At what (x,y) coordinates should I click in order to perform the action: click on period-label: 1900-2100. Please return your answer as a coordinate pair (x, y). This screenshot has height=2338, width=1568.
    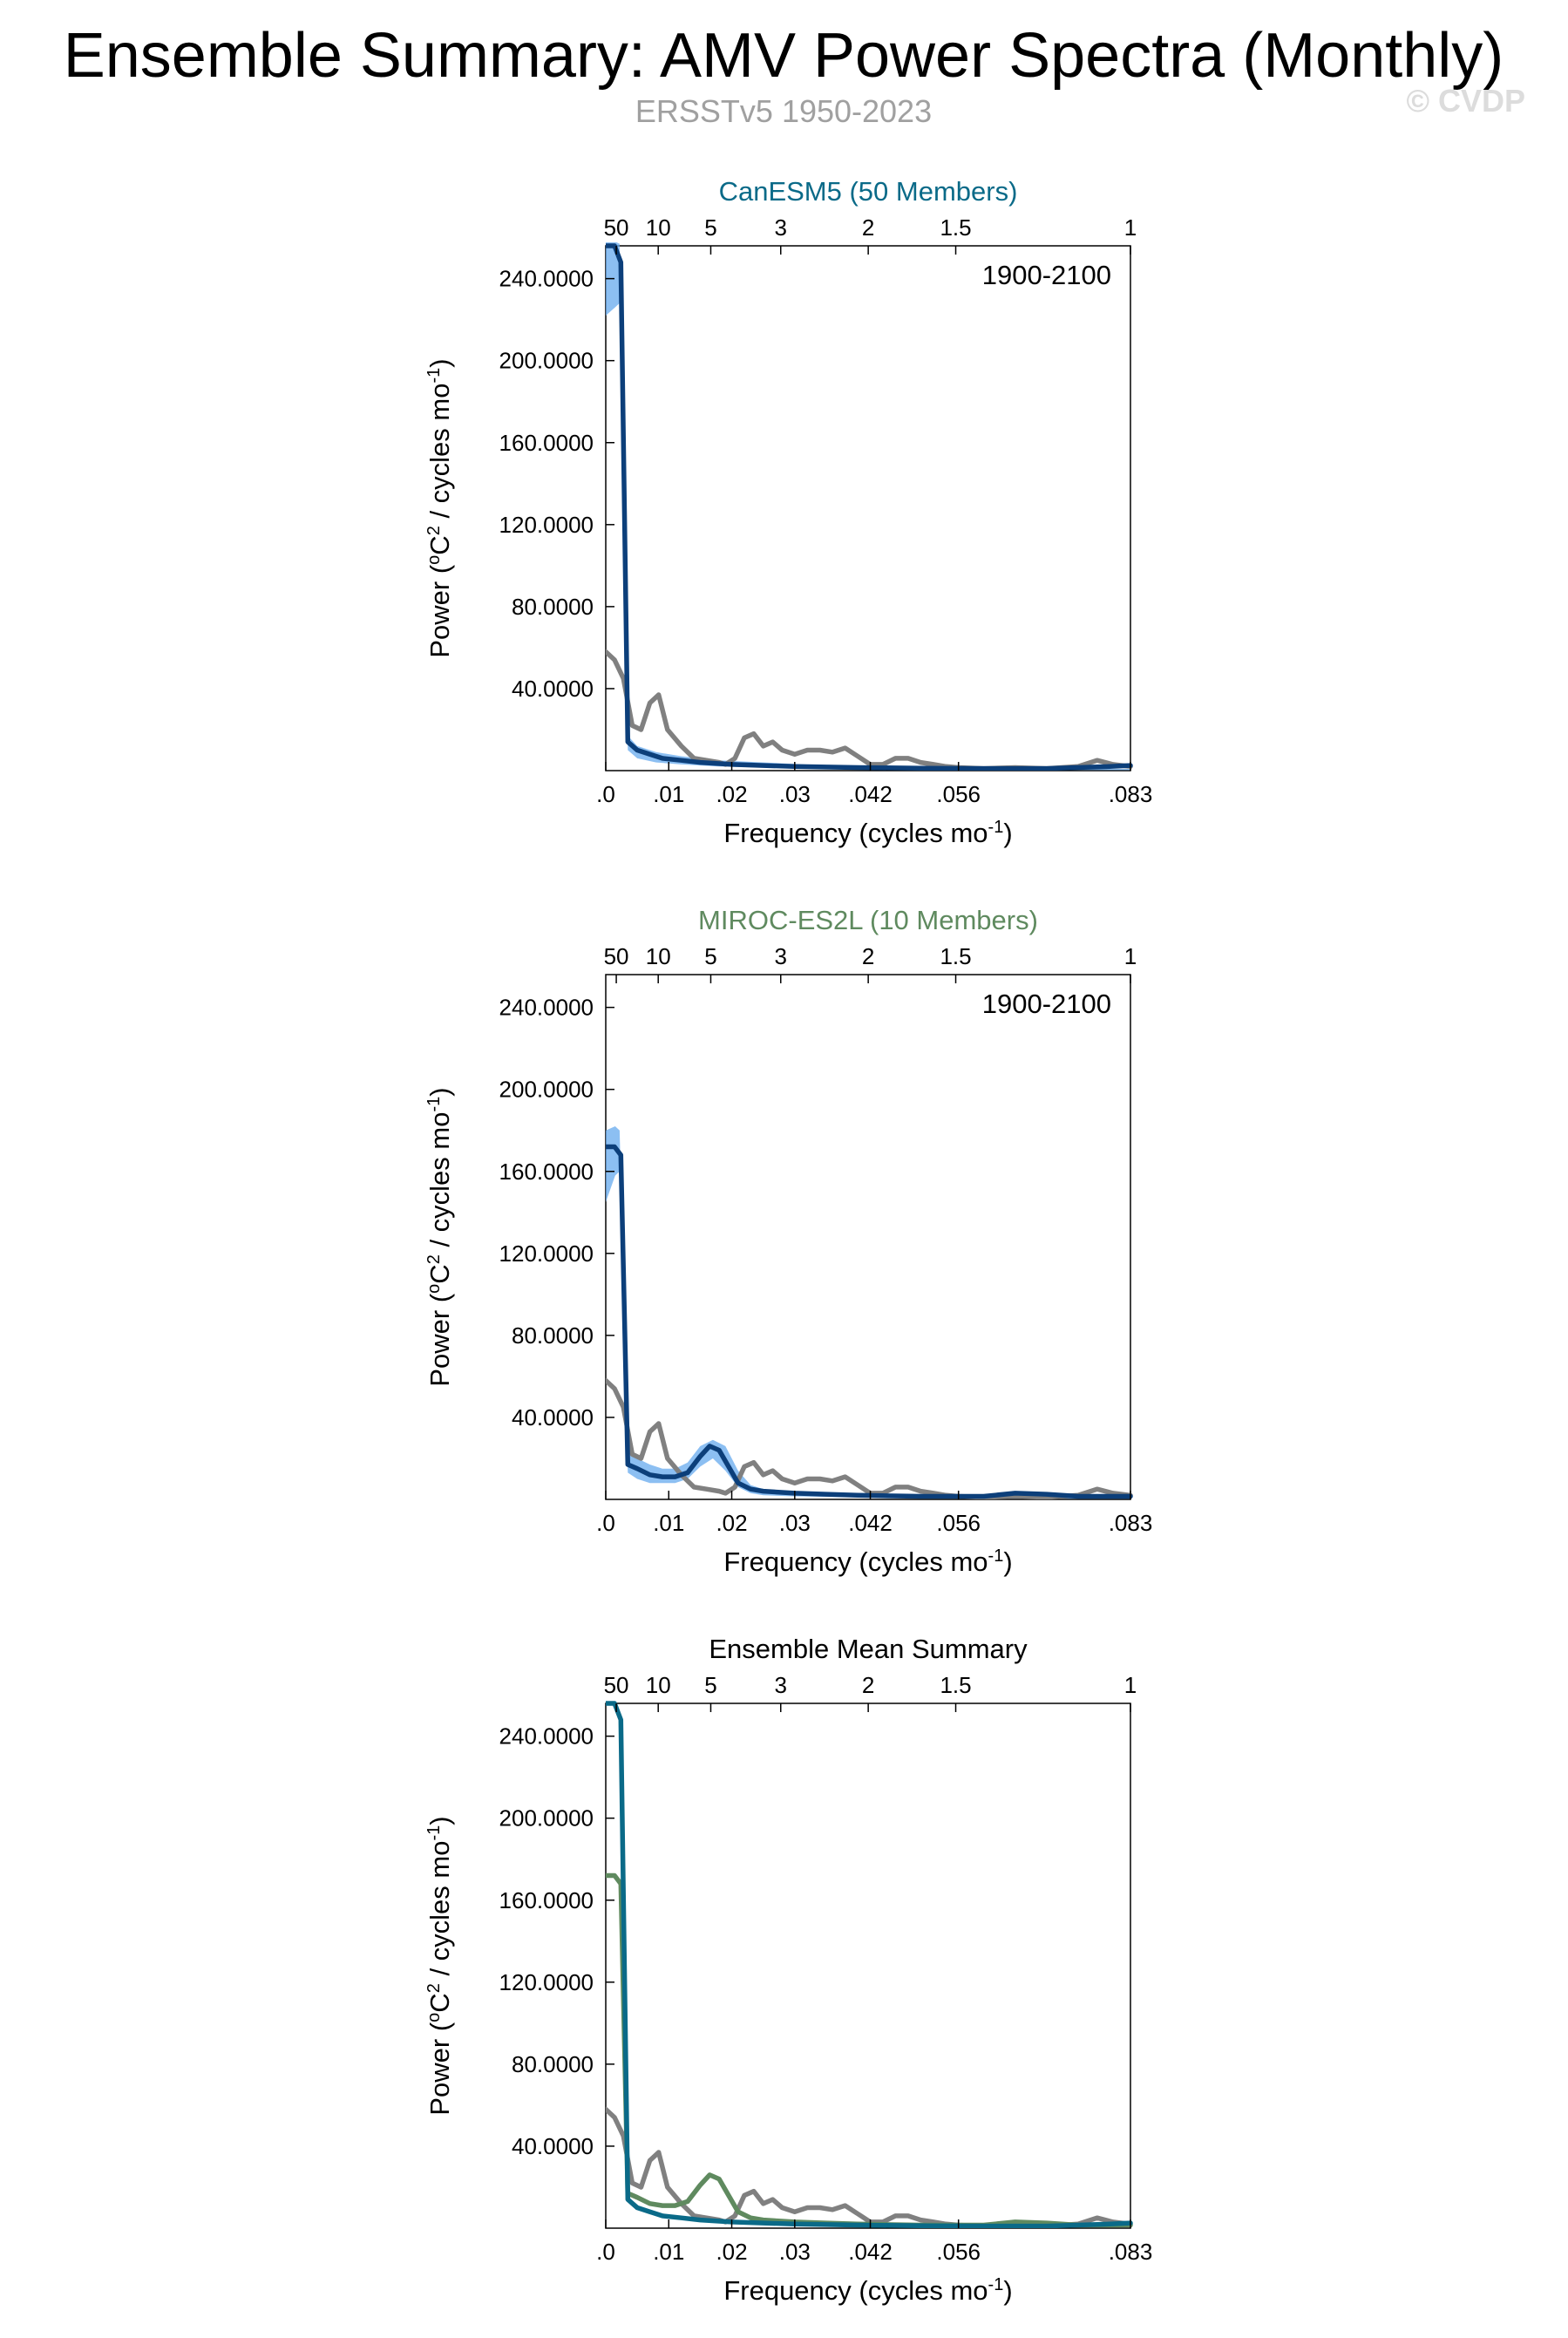
    Looking at the image, I should click on (1046, 275).